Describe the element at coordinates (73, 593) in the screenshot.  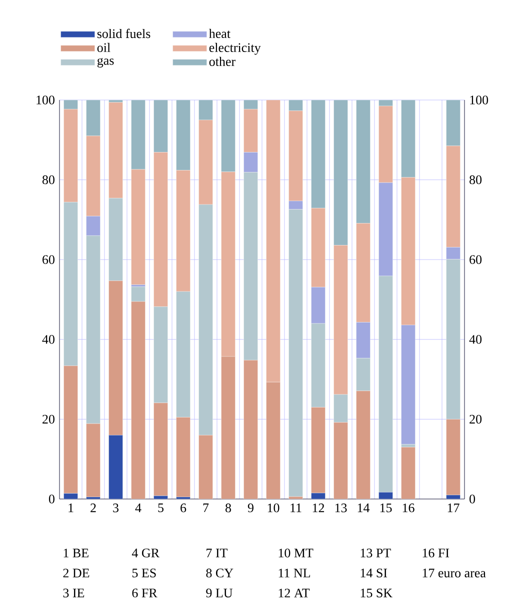
I see `text: 3 IE` at that location.